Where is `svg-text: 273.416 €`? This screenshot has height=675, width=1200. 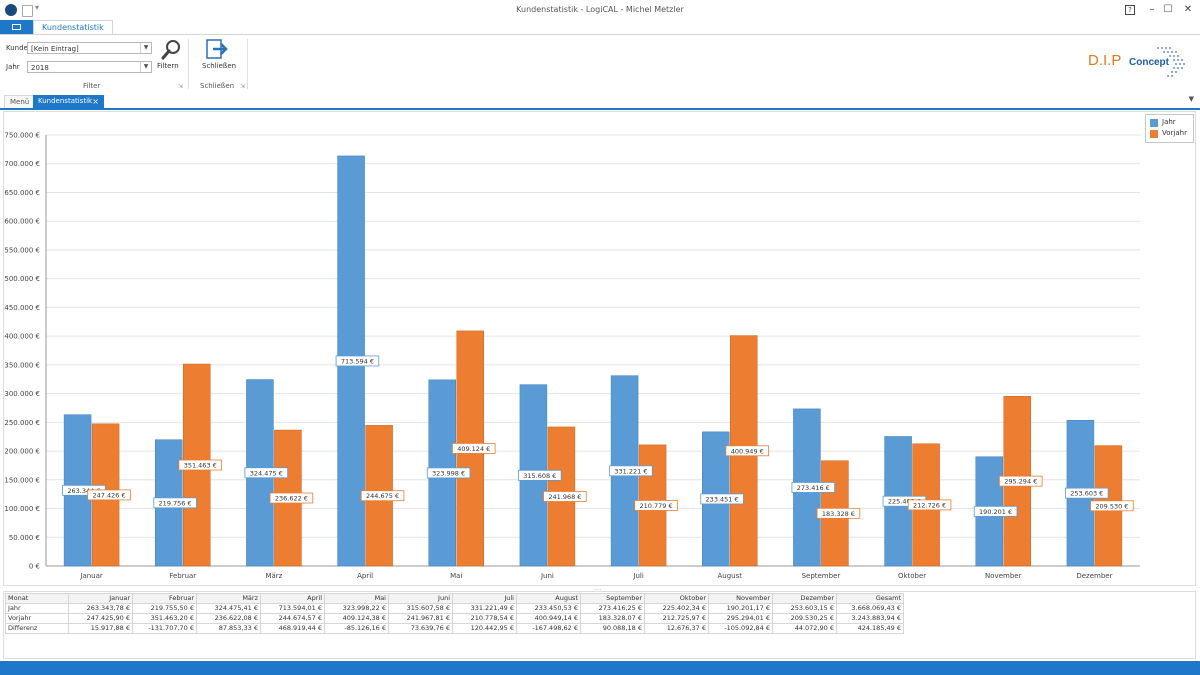 svg-text: 273.416 € is located at coordinates (813, 488).